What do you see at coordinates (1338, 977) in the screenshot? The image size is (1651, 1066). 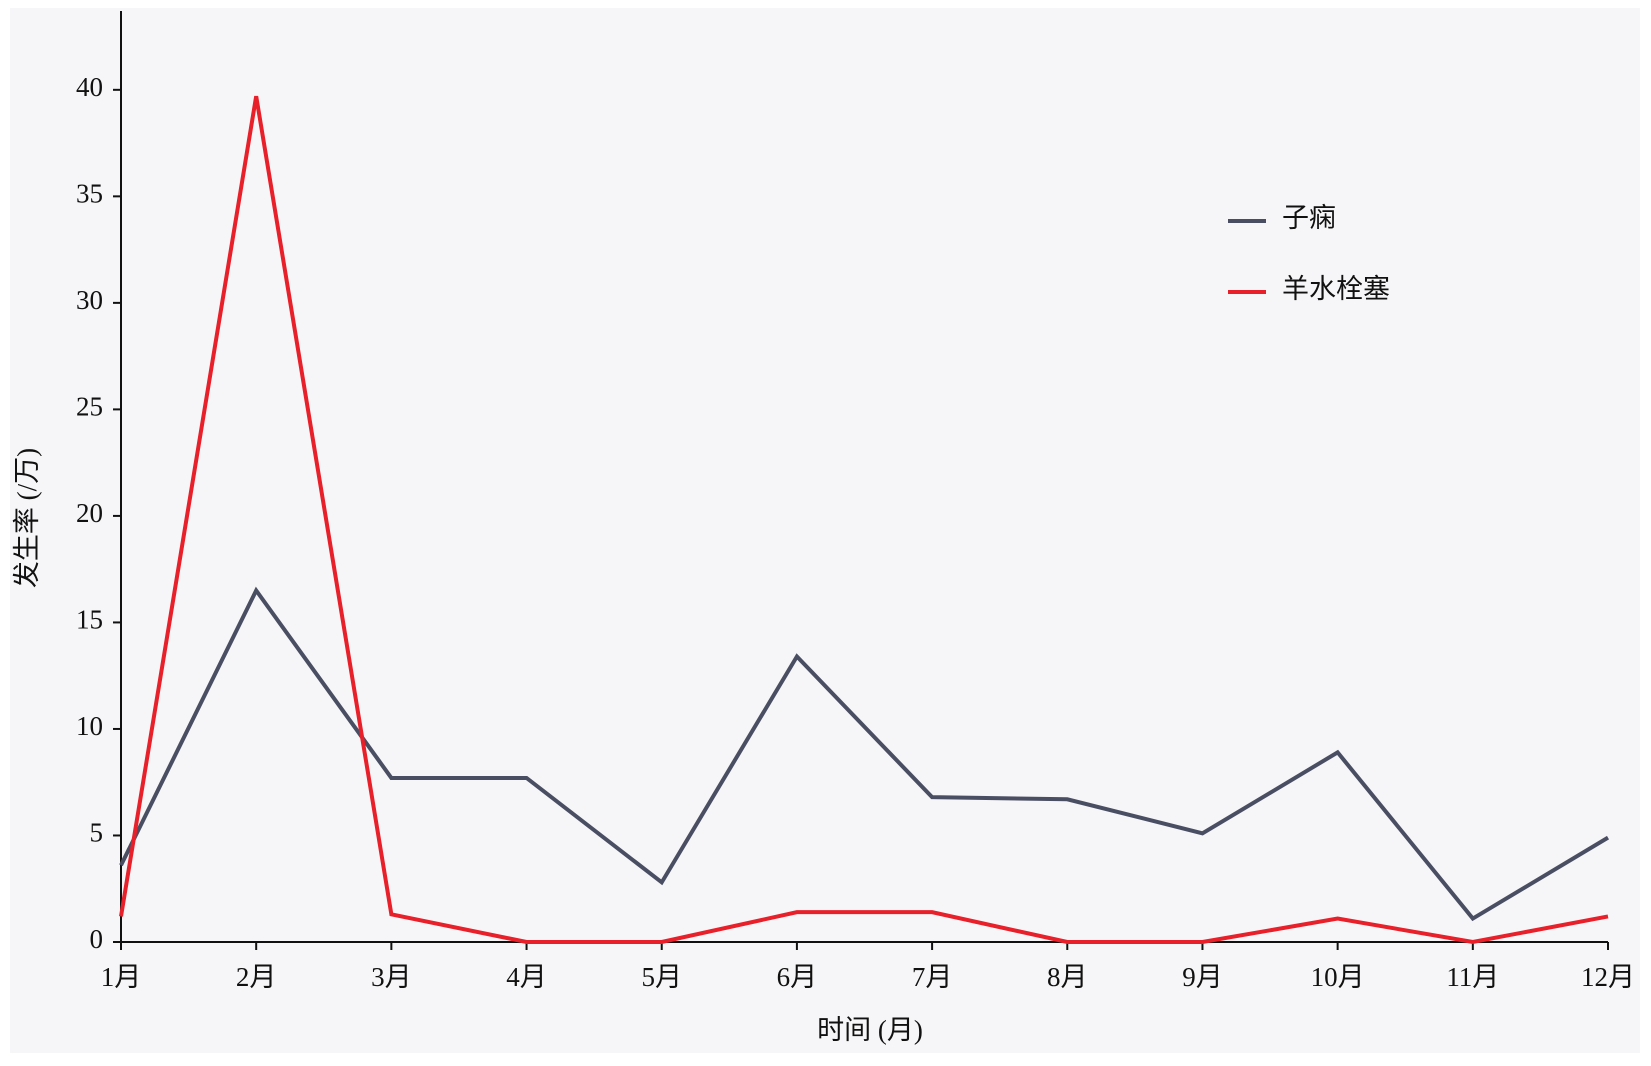 I see `x-tick-label: 10月` at bounding box center [1338, 977].